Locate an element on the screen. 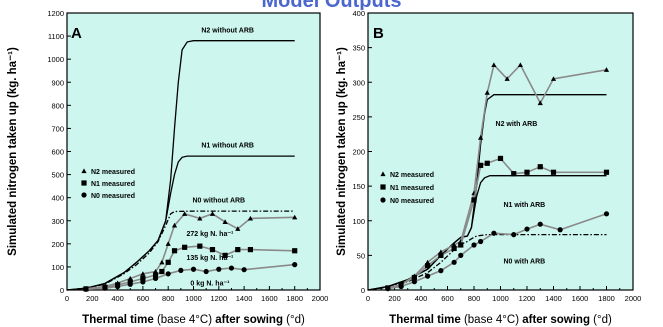 The height and width of the screenshot is (327, 663). series-line-n1-without-arb is located at coordinates (180, 223).